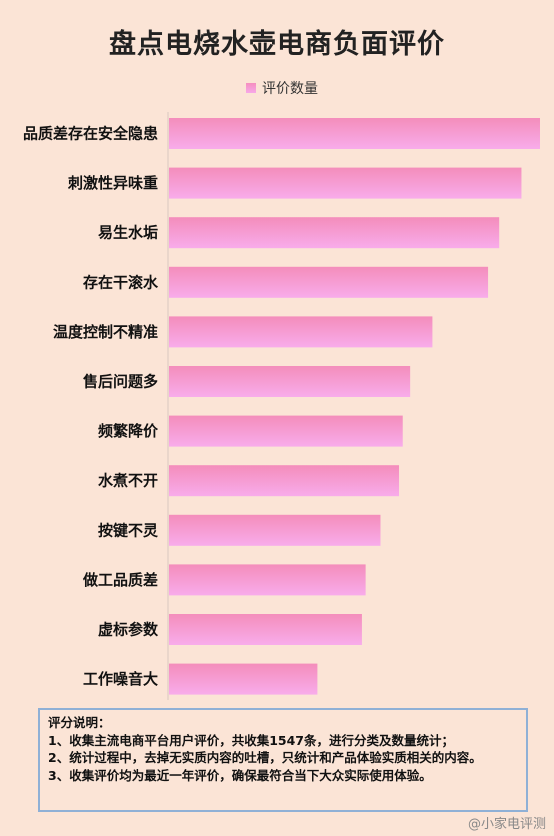  What do you see at coordinates (120, 679) in the screenshot?
I see `category-label: 工作噪音大` at bounding box center [120, 679].